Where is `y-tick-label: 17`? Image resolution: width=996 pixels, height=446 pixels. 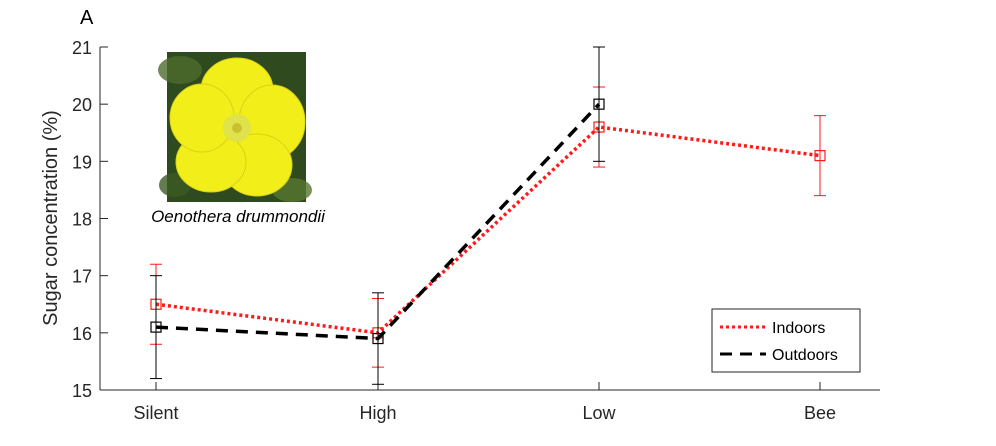 y-tick-label: 17 is located at coordinates (82, 277).